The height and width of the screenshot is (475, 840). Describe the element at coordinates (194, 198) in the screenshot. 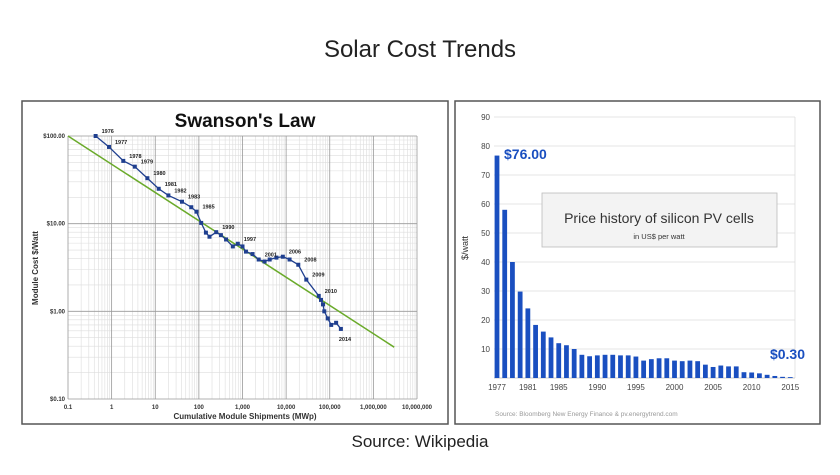

I see `year-label: 1983` at that location.